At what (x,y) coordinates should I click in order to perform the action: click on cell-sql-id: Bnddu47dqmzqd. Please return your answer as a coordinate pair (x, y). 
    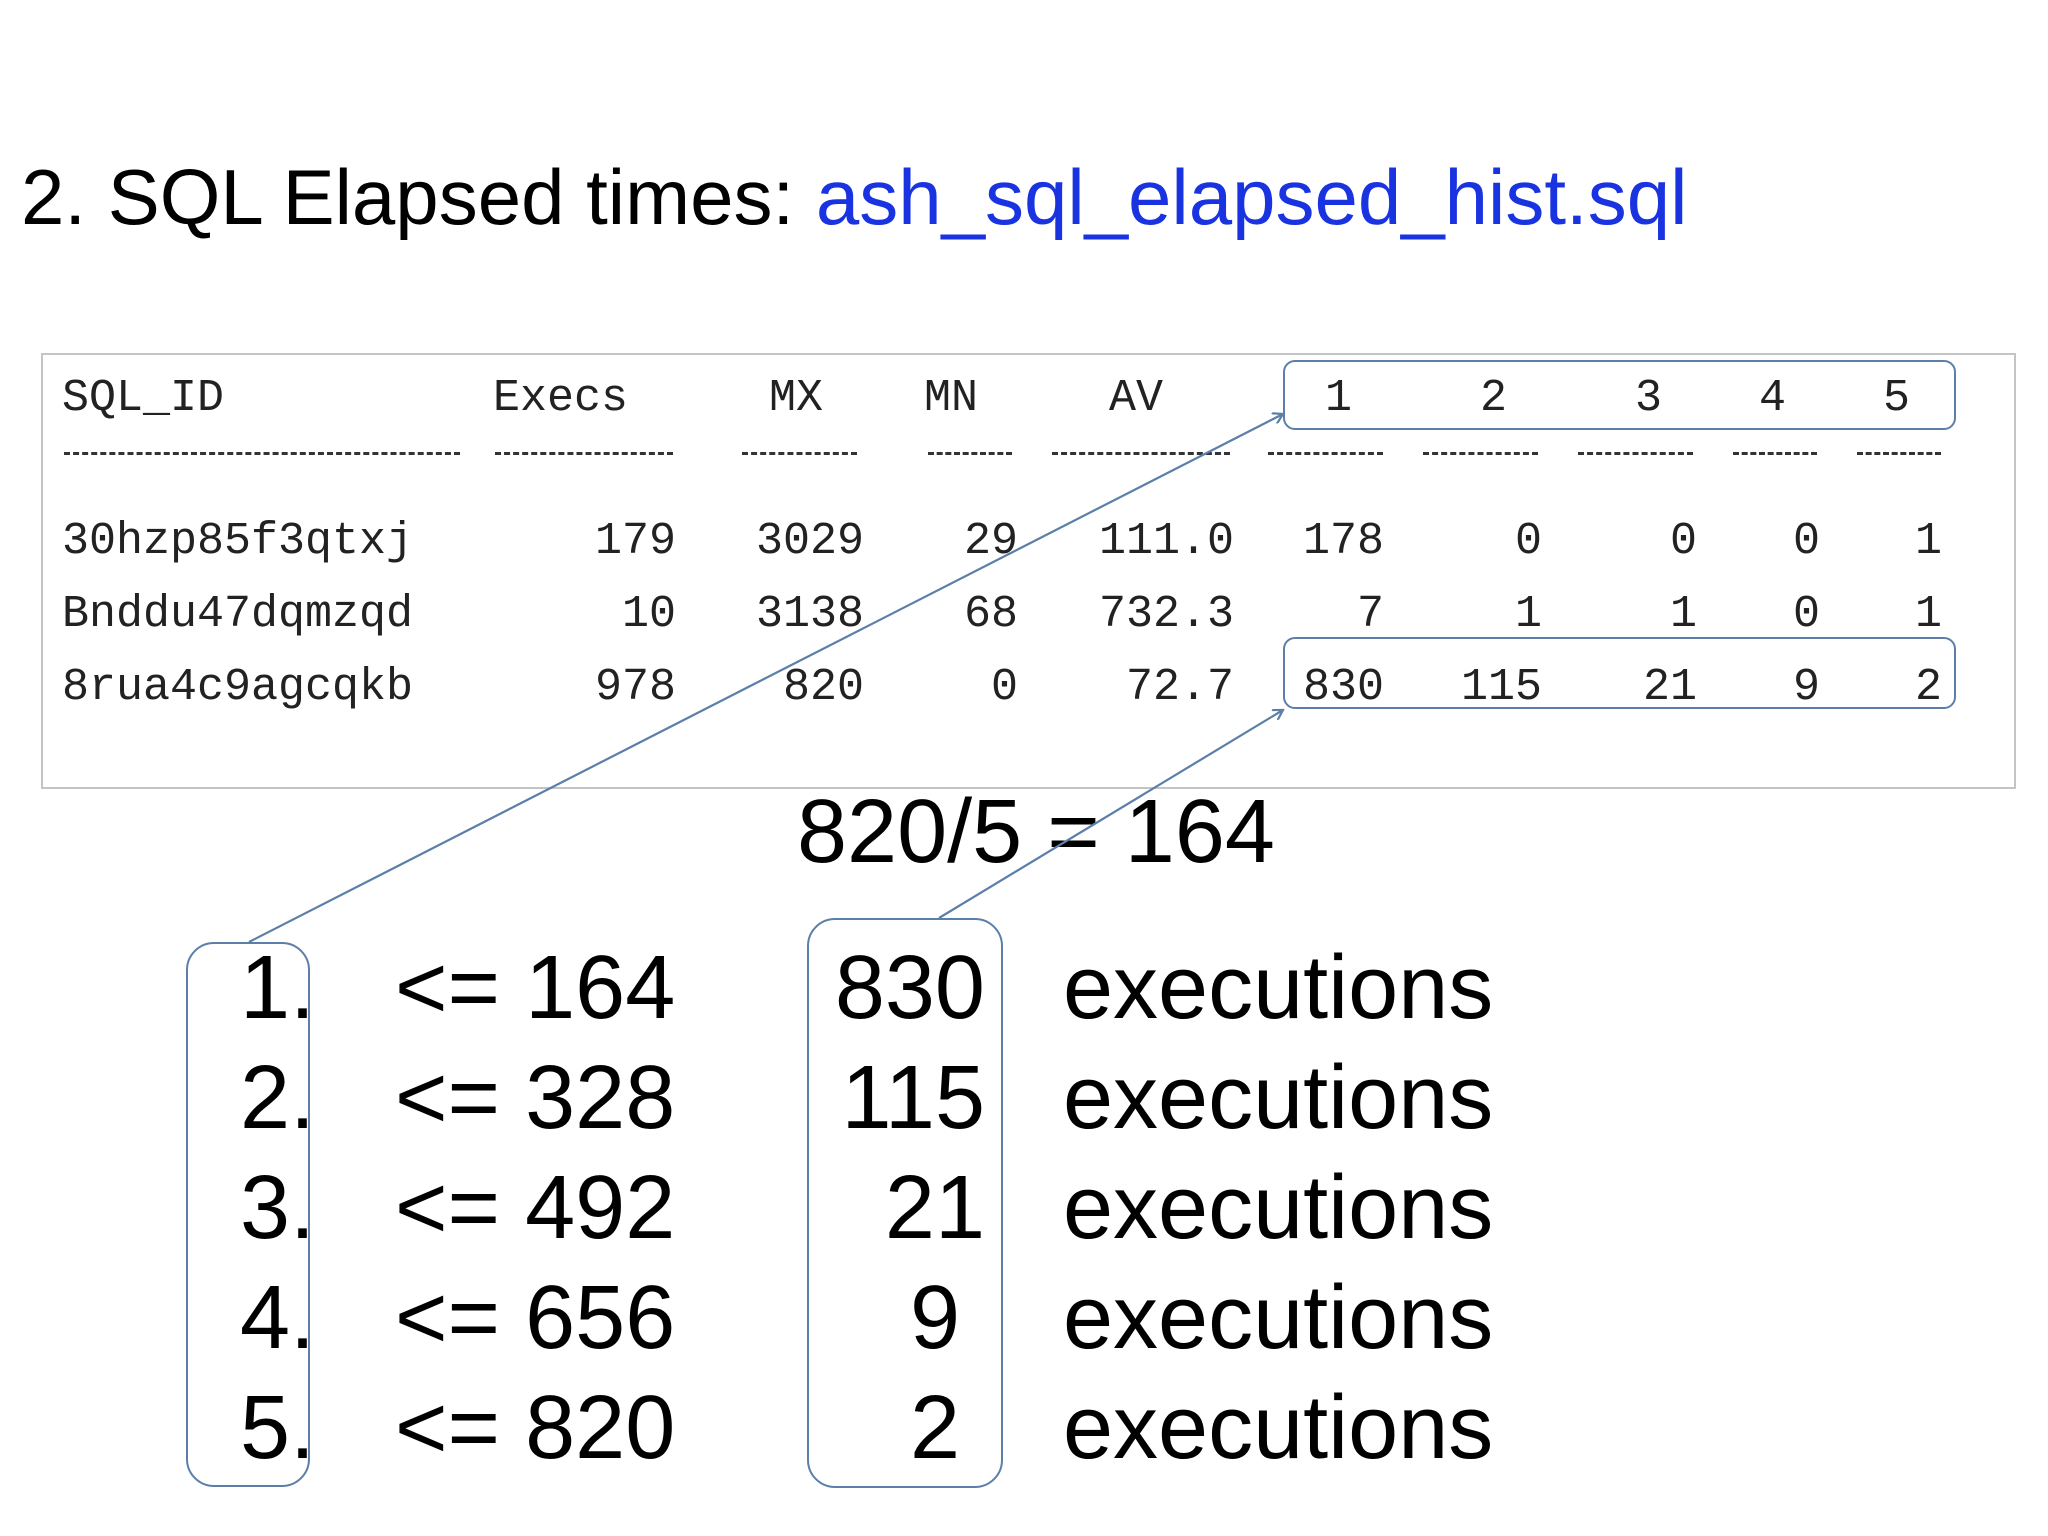
    Looking at the image, I should click on (238, 614).